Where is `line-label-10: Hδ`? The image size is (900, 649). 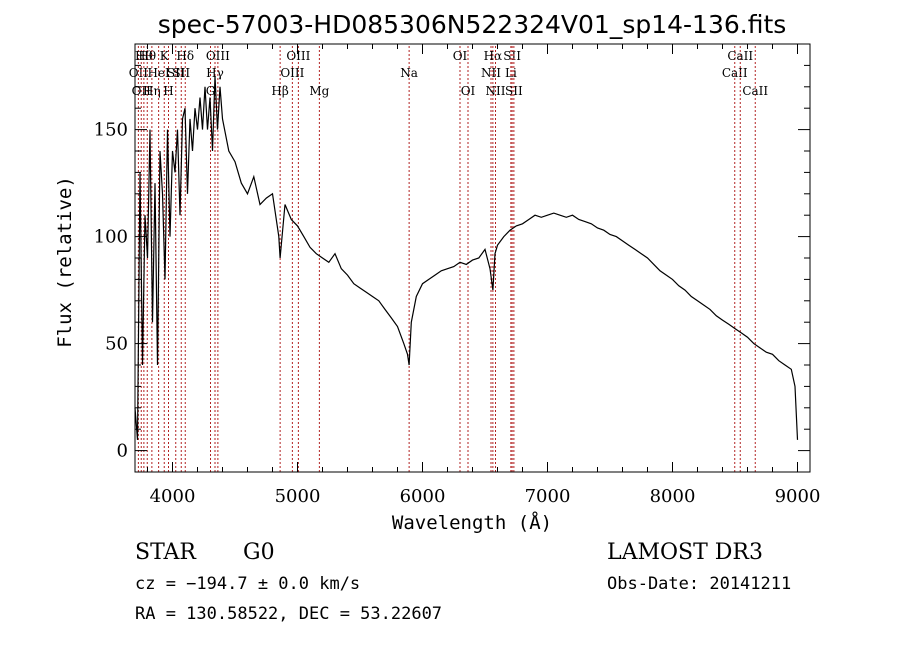 line-label-10: Hδ is located at coordinates (185, 56).